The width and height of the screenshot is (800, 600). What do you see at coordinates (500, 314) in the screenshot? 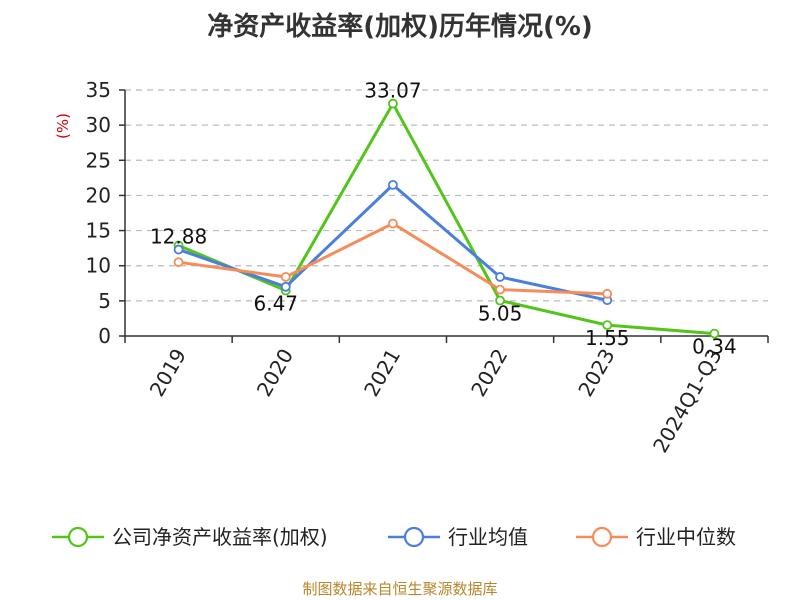
I see `data-label: 5.05` at bounding box center [500, 314].